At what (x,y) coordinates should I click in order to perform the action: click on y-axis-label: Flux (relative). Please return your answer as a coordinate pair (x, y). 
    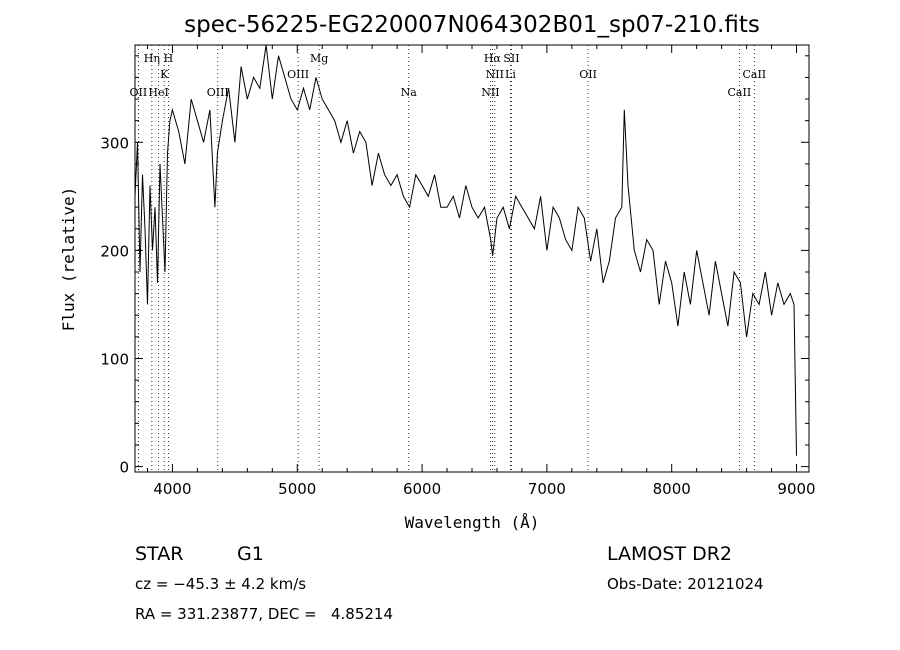
    Looking at the image, I should click on (68, 259).